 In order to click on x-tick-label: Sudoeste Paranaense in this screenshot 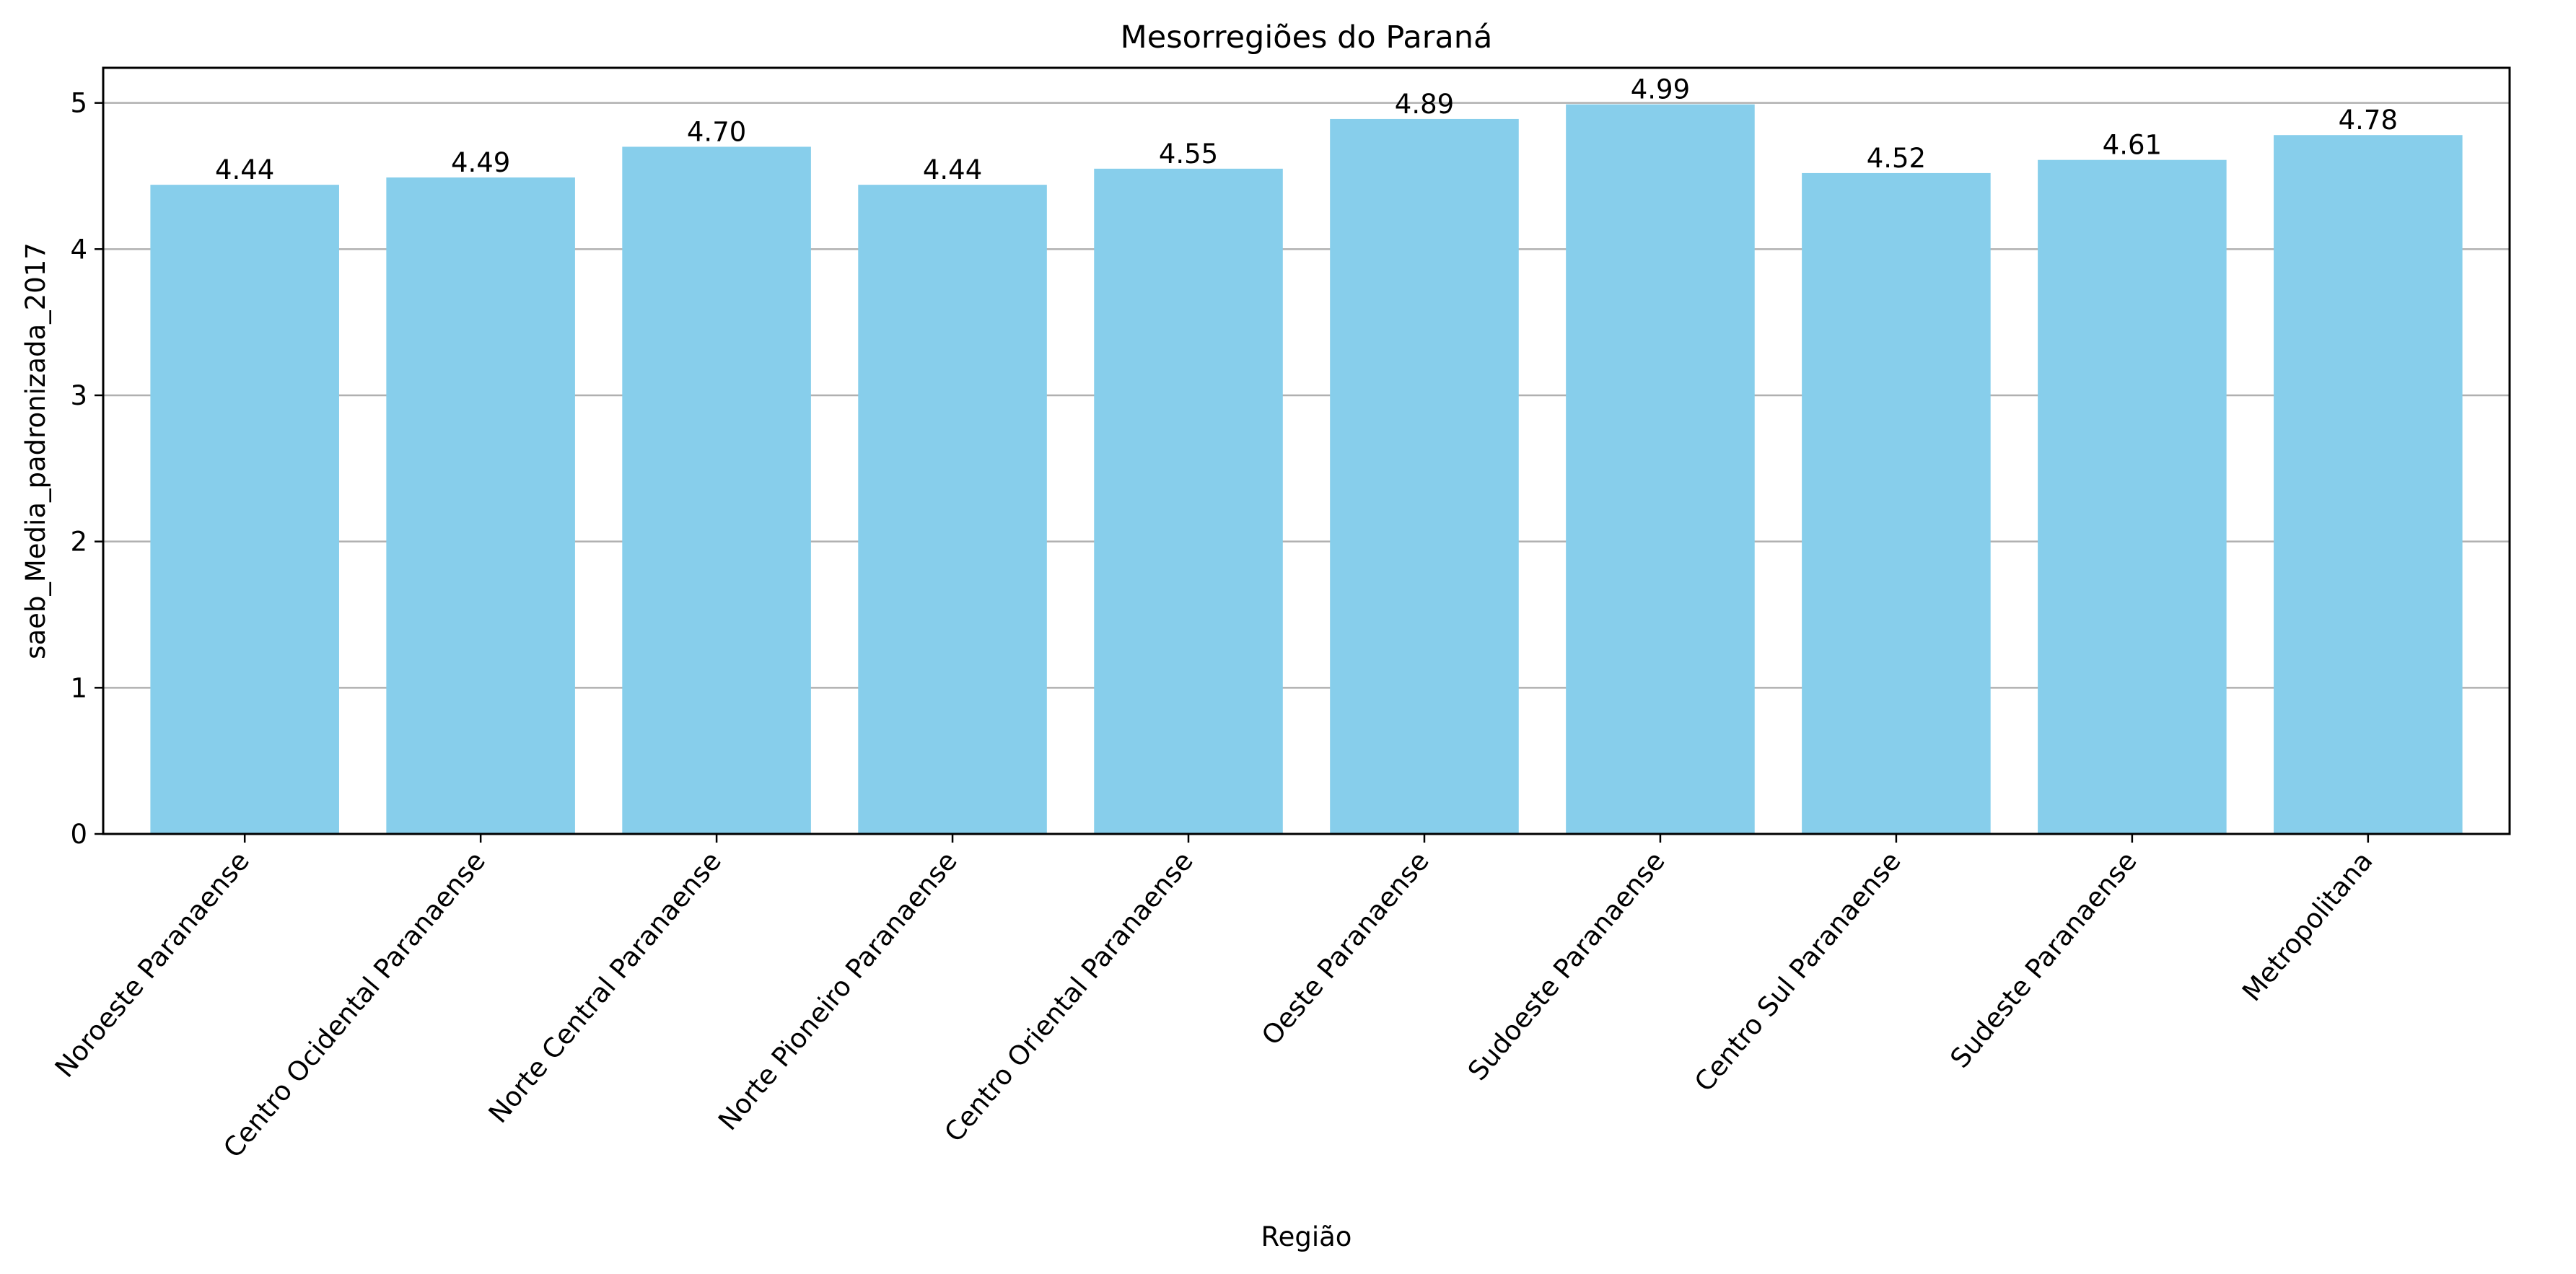, I will do `click(1566, 965)`.